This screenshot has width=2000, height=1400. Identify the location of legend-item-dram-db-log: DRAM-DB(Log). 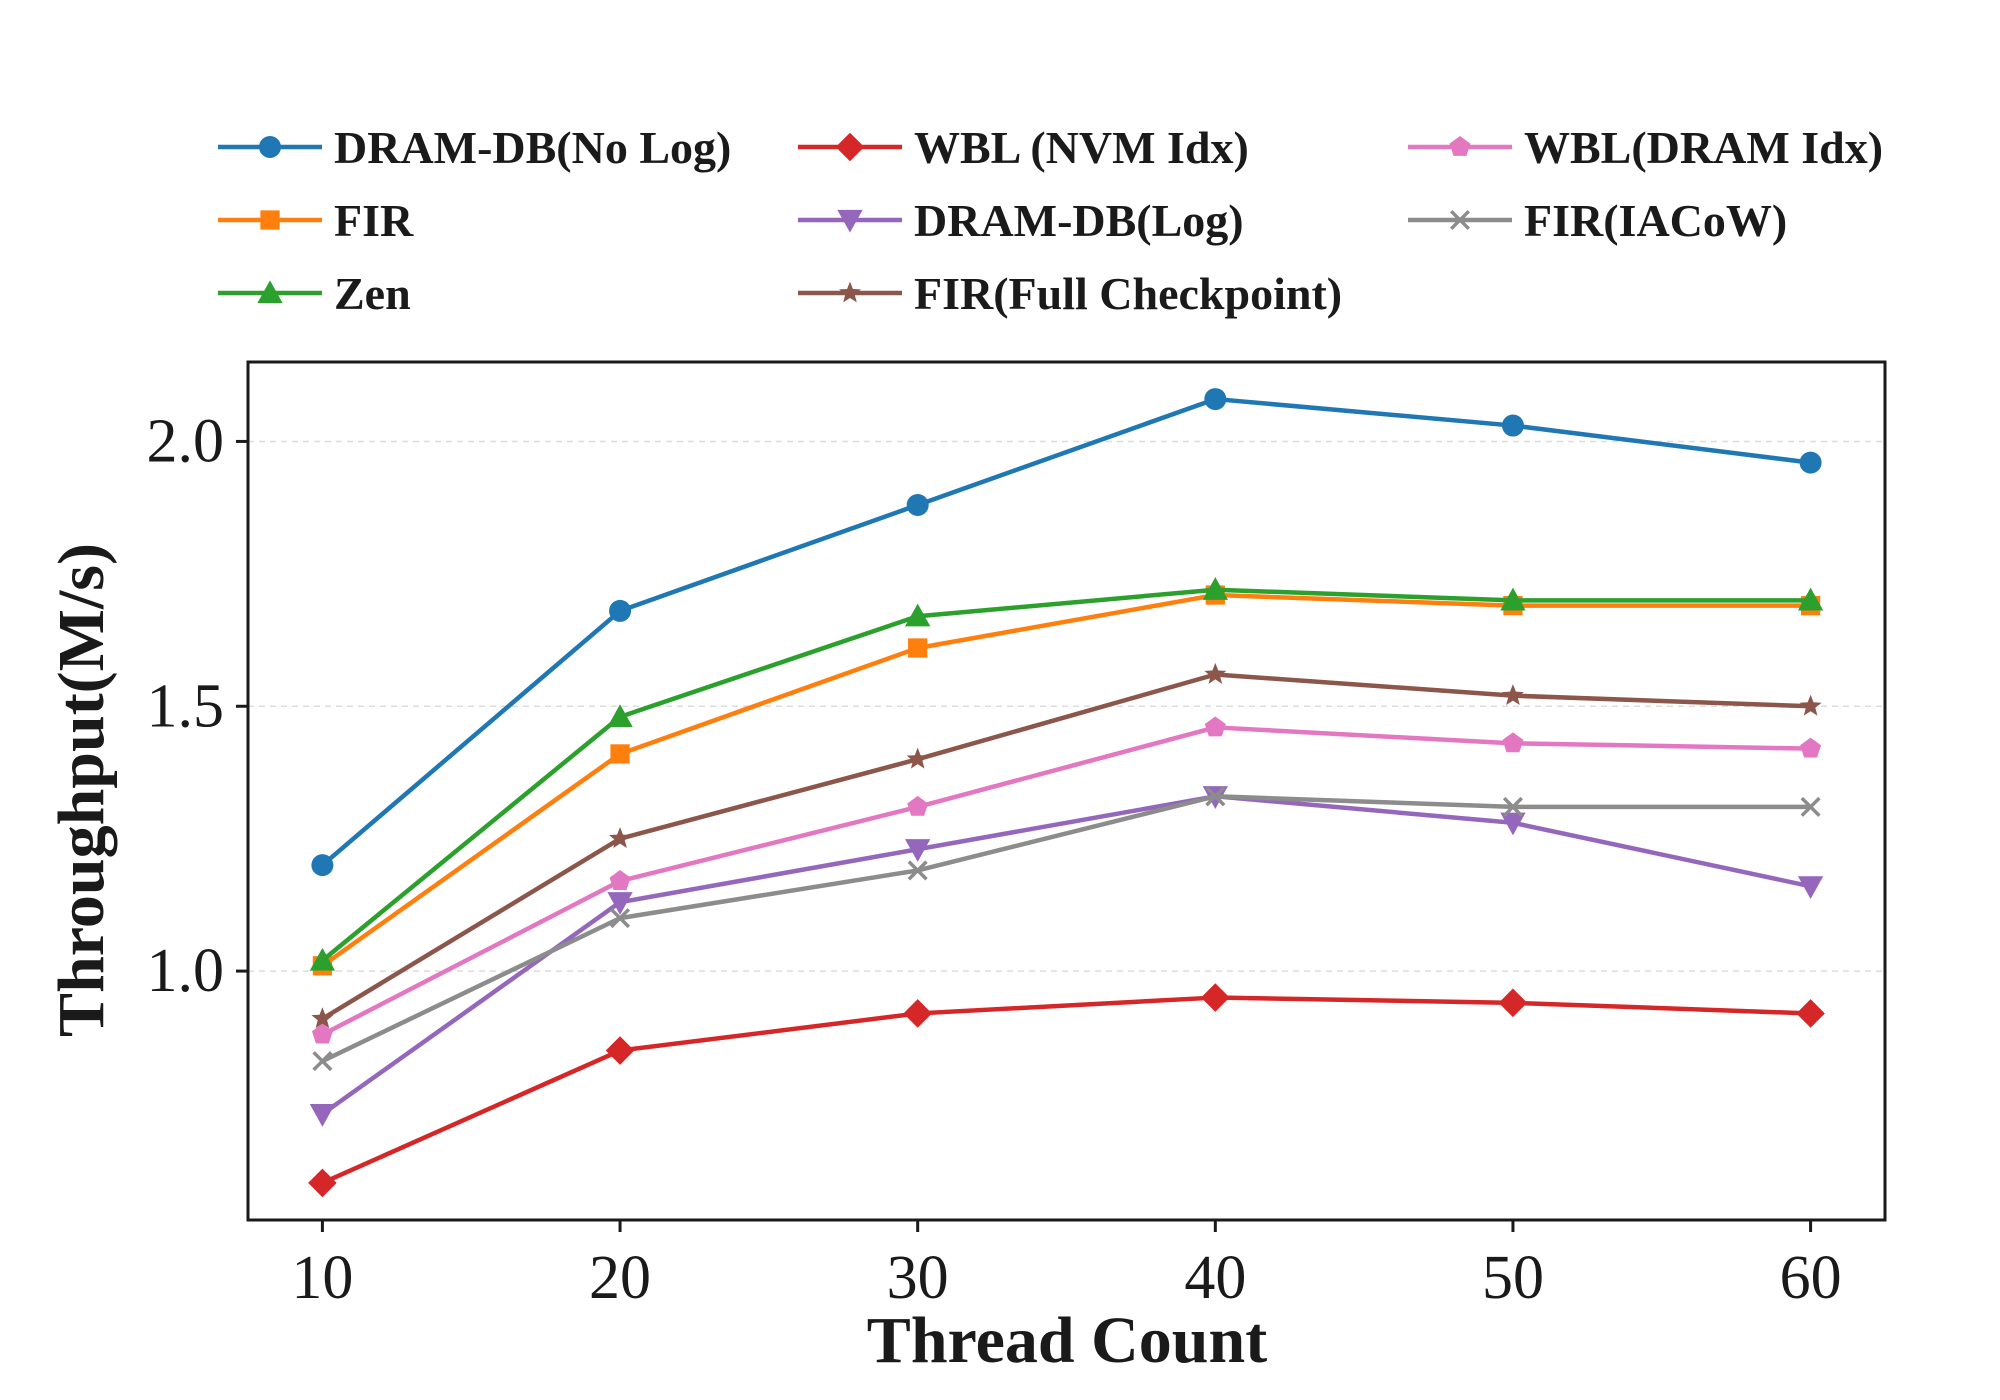
(1021, 220).